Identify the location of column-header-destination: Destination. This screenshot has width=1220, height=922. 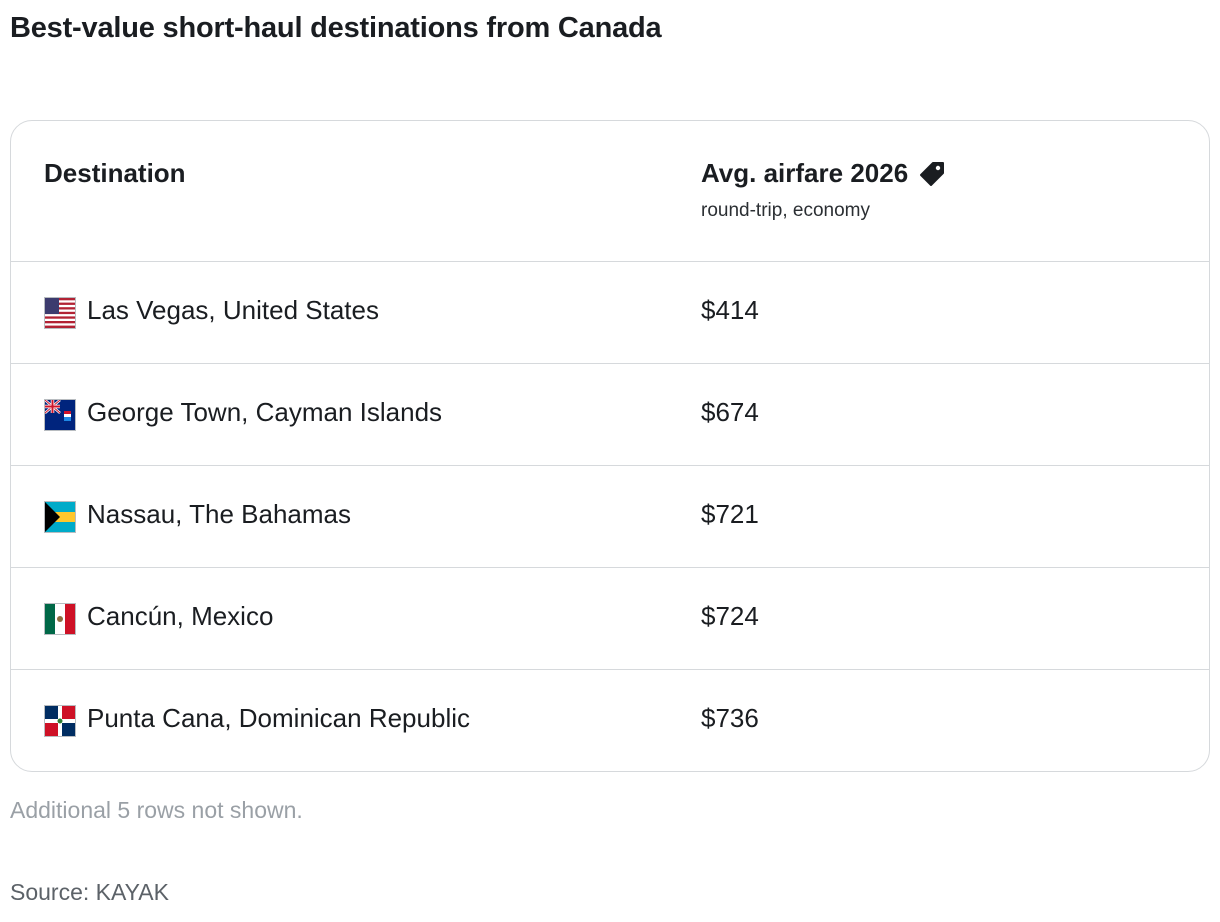
(115, 173).